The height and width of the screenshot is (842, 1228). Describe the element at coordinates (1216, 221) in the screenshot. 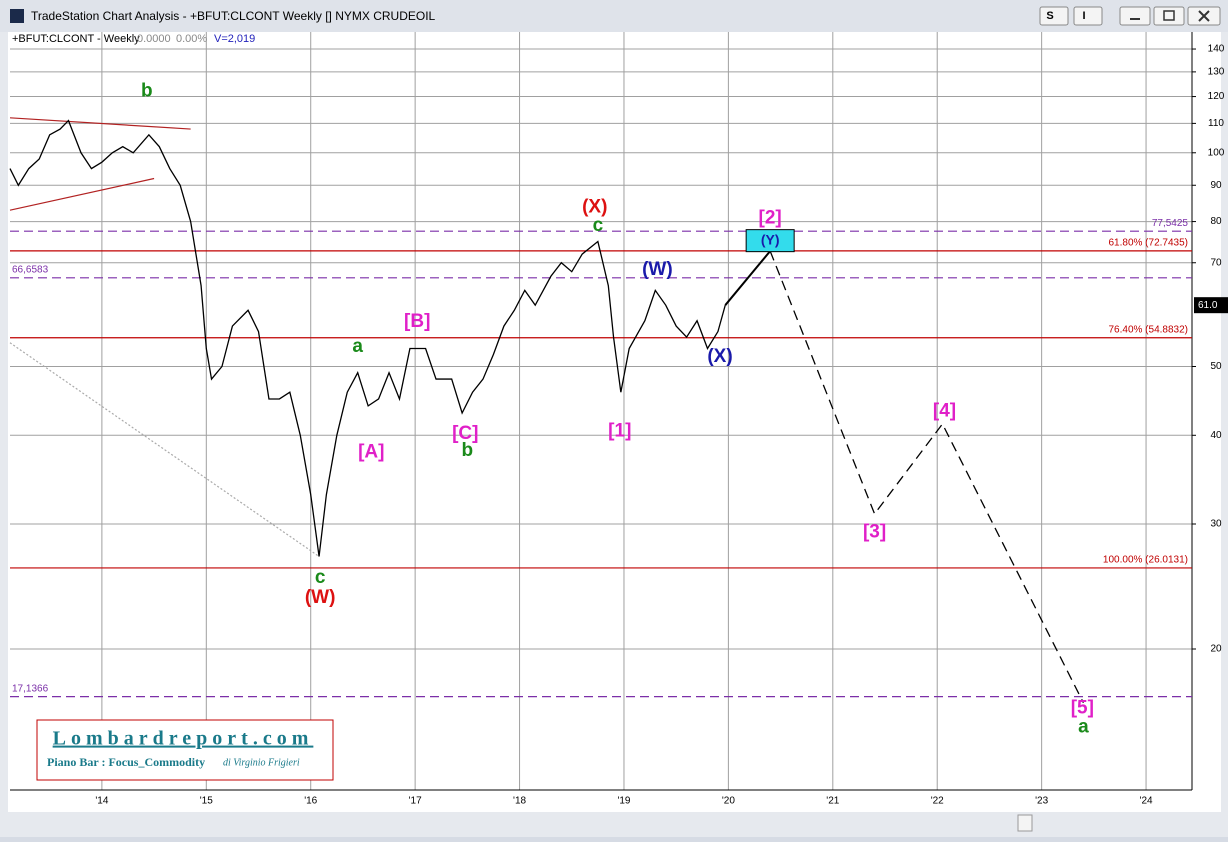

I see `y-tick-label: 80` at that location.